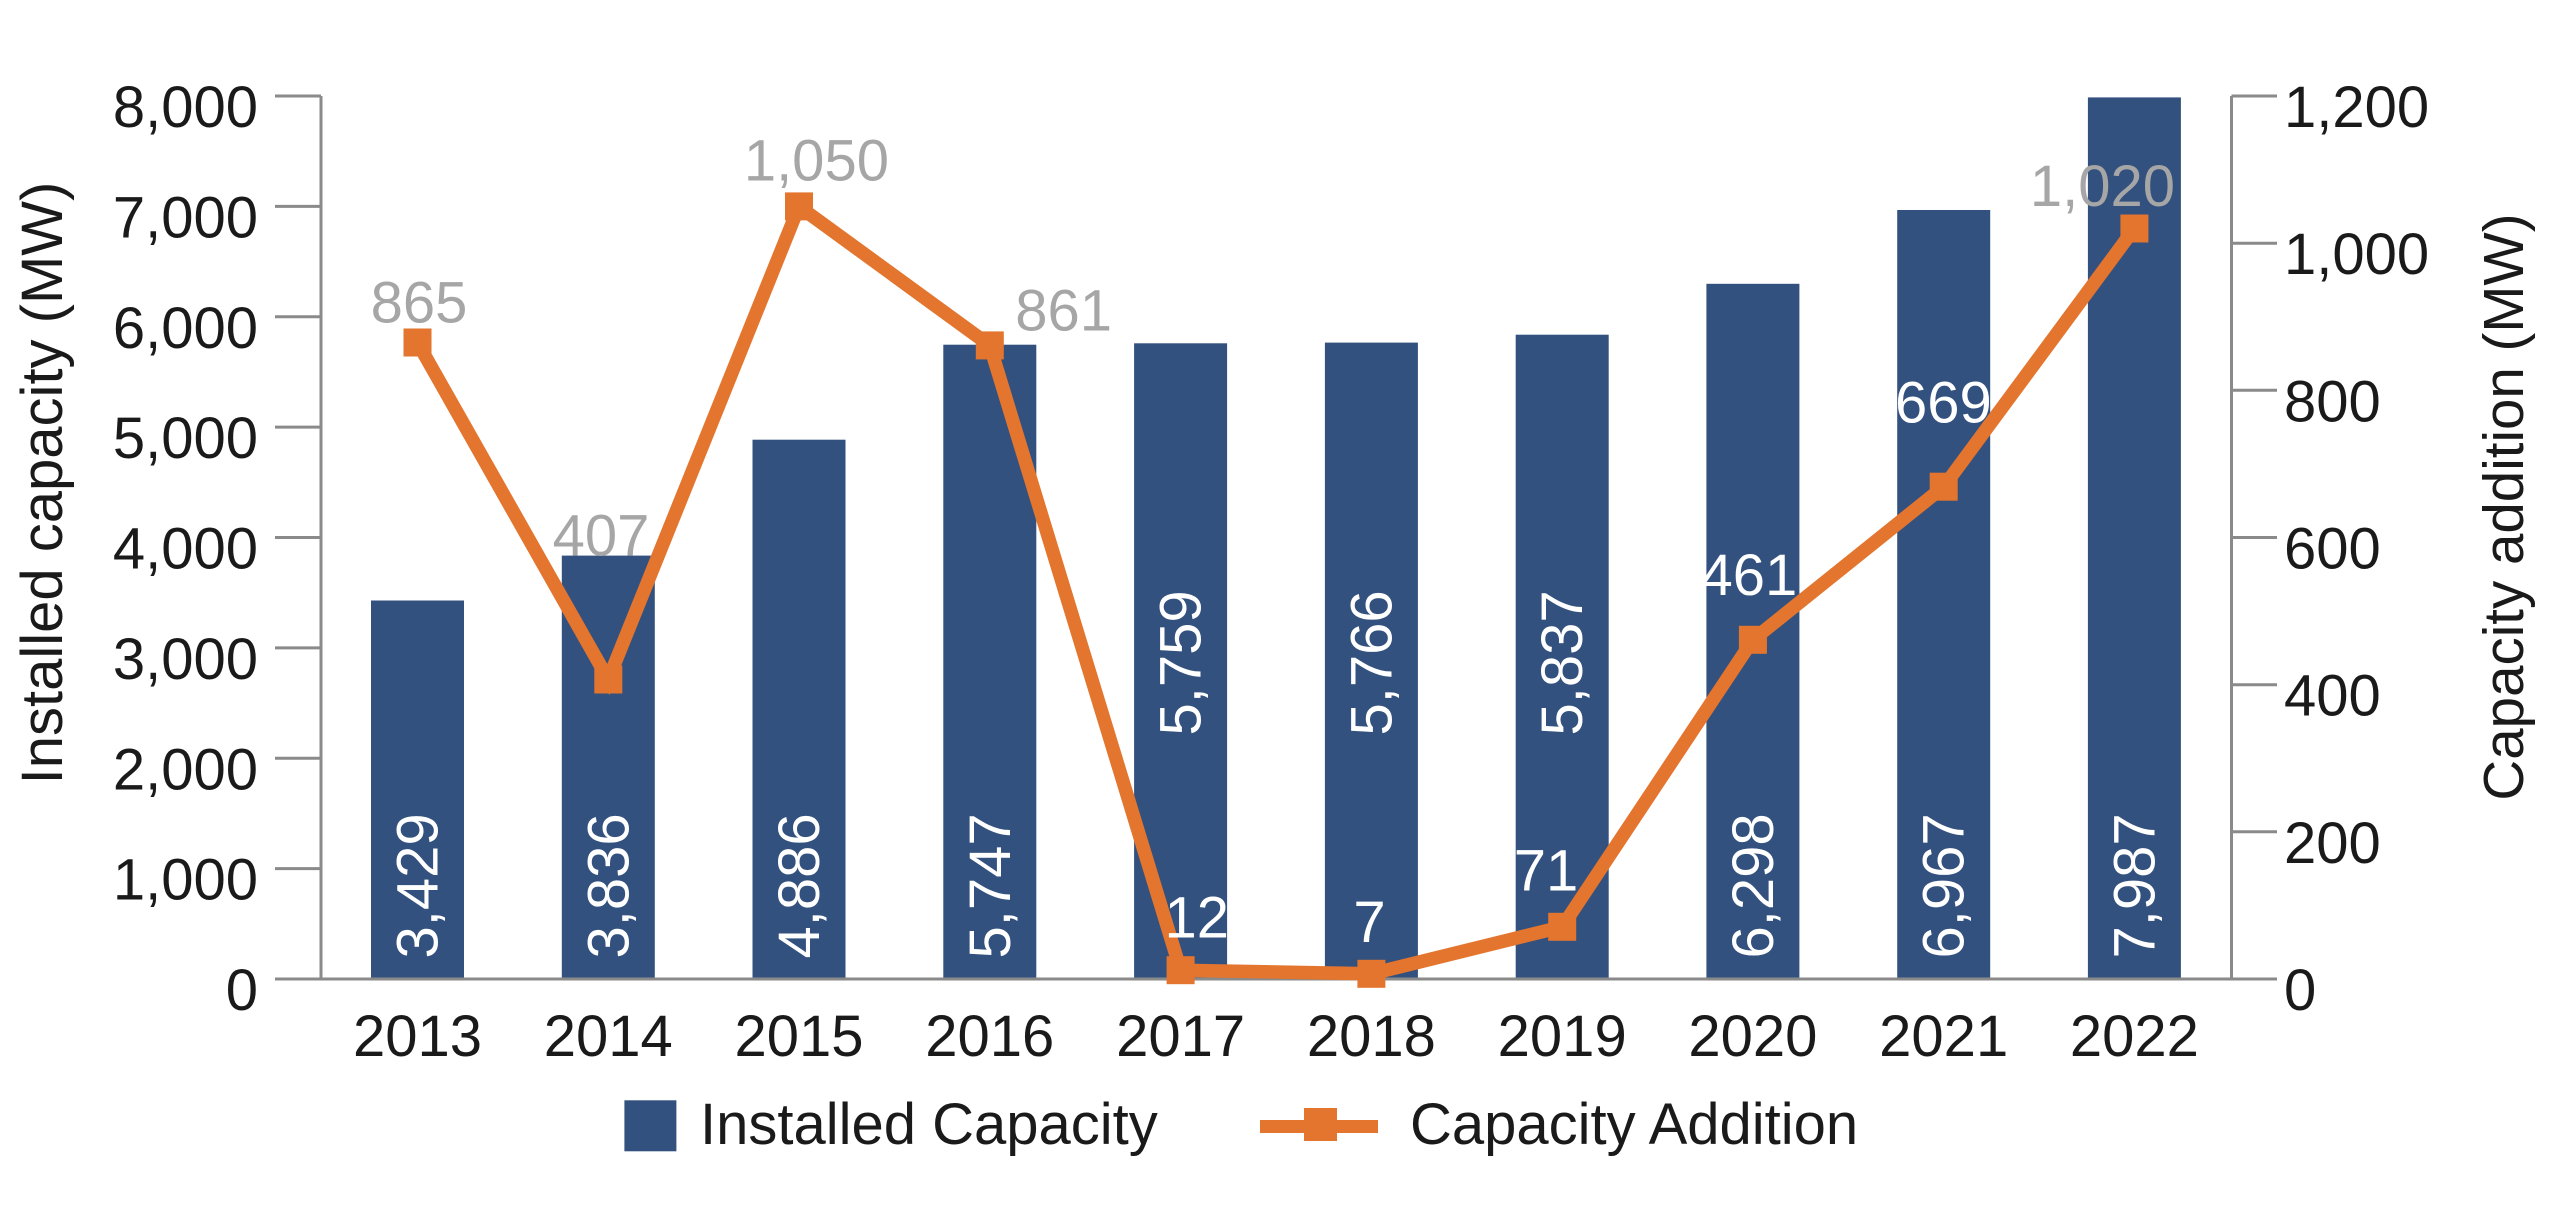 Image resolution: width=2560 pixels, height=1217 pixels. I want to click on svg-text: 669, so click(1943, 402).